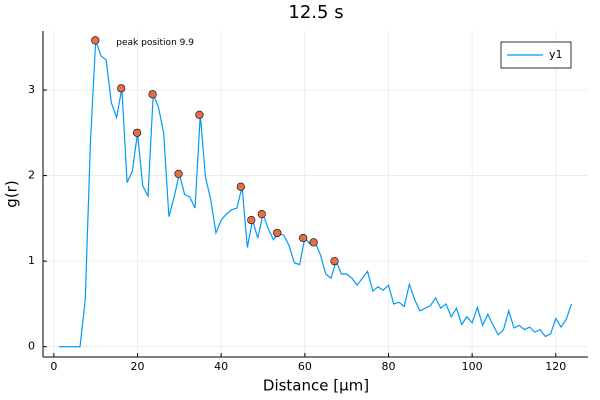 This screenshot has height=400, width=600. I want to click on x-axis-label: Distance [μm], so click(316, 386).